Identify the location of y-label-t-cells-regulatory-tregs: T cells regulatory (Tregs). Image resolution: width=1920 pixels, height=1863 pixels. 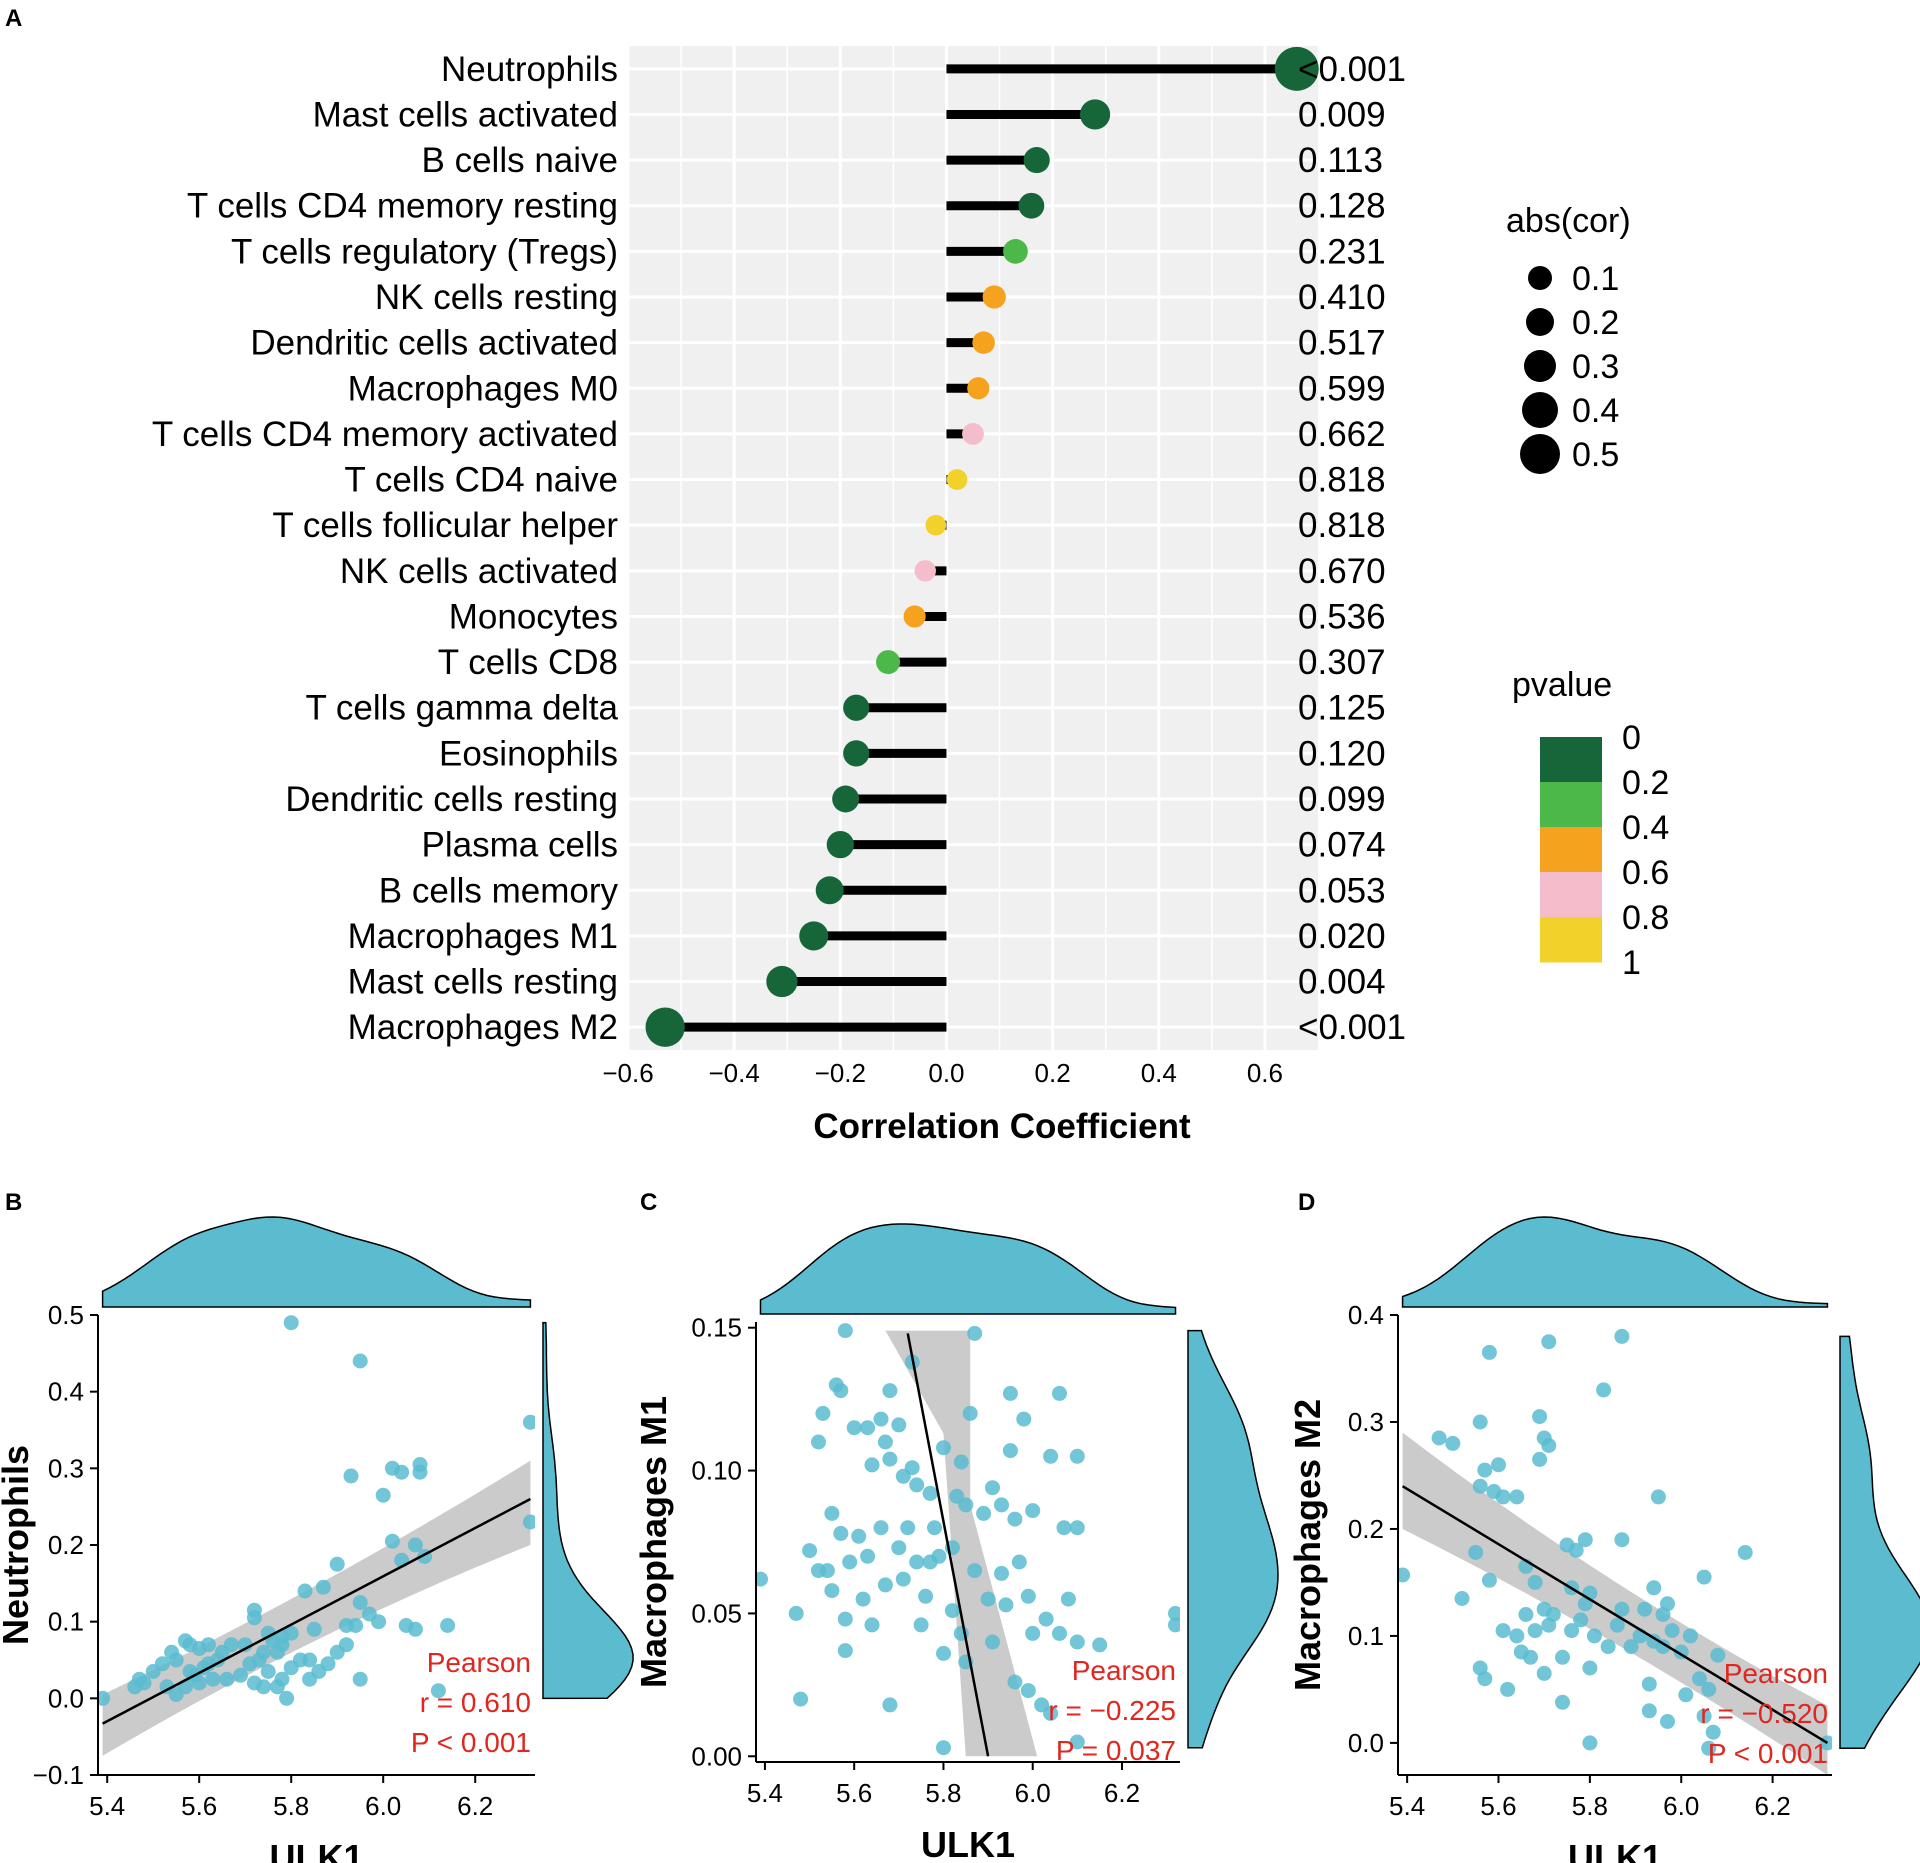
(424, 251).